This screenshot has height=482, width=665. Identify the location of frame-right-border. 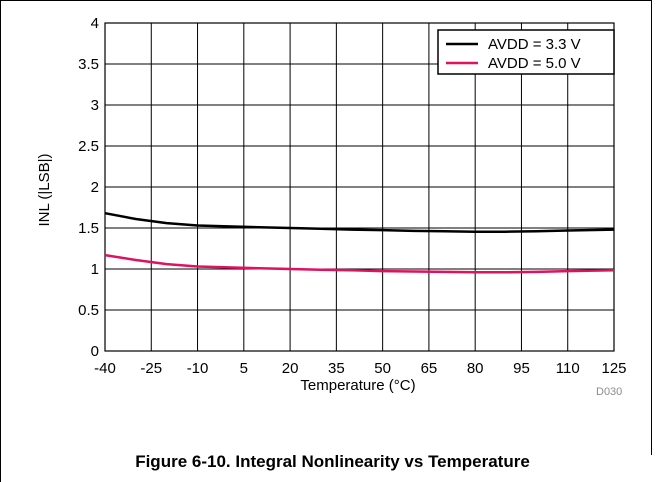
(651, 227).